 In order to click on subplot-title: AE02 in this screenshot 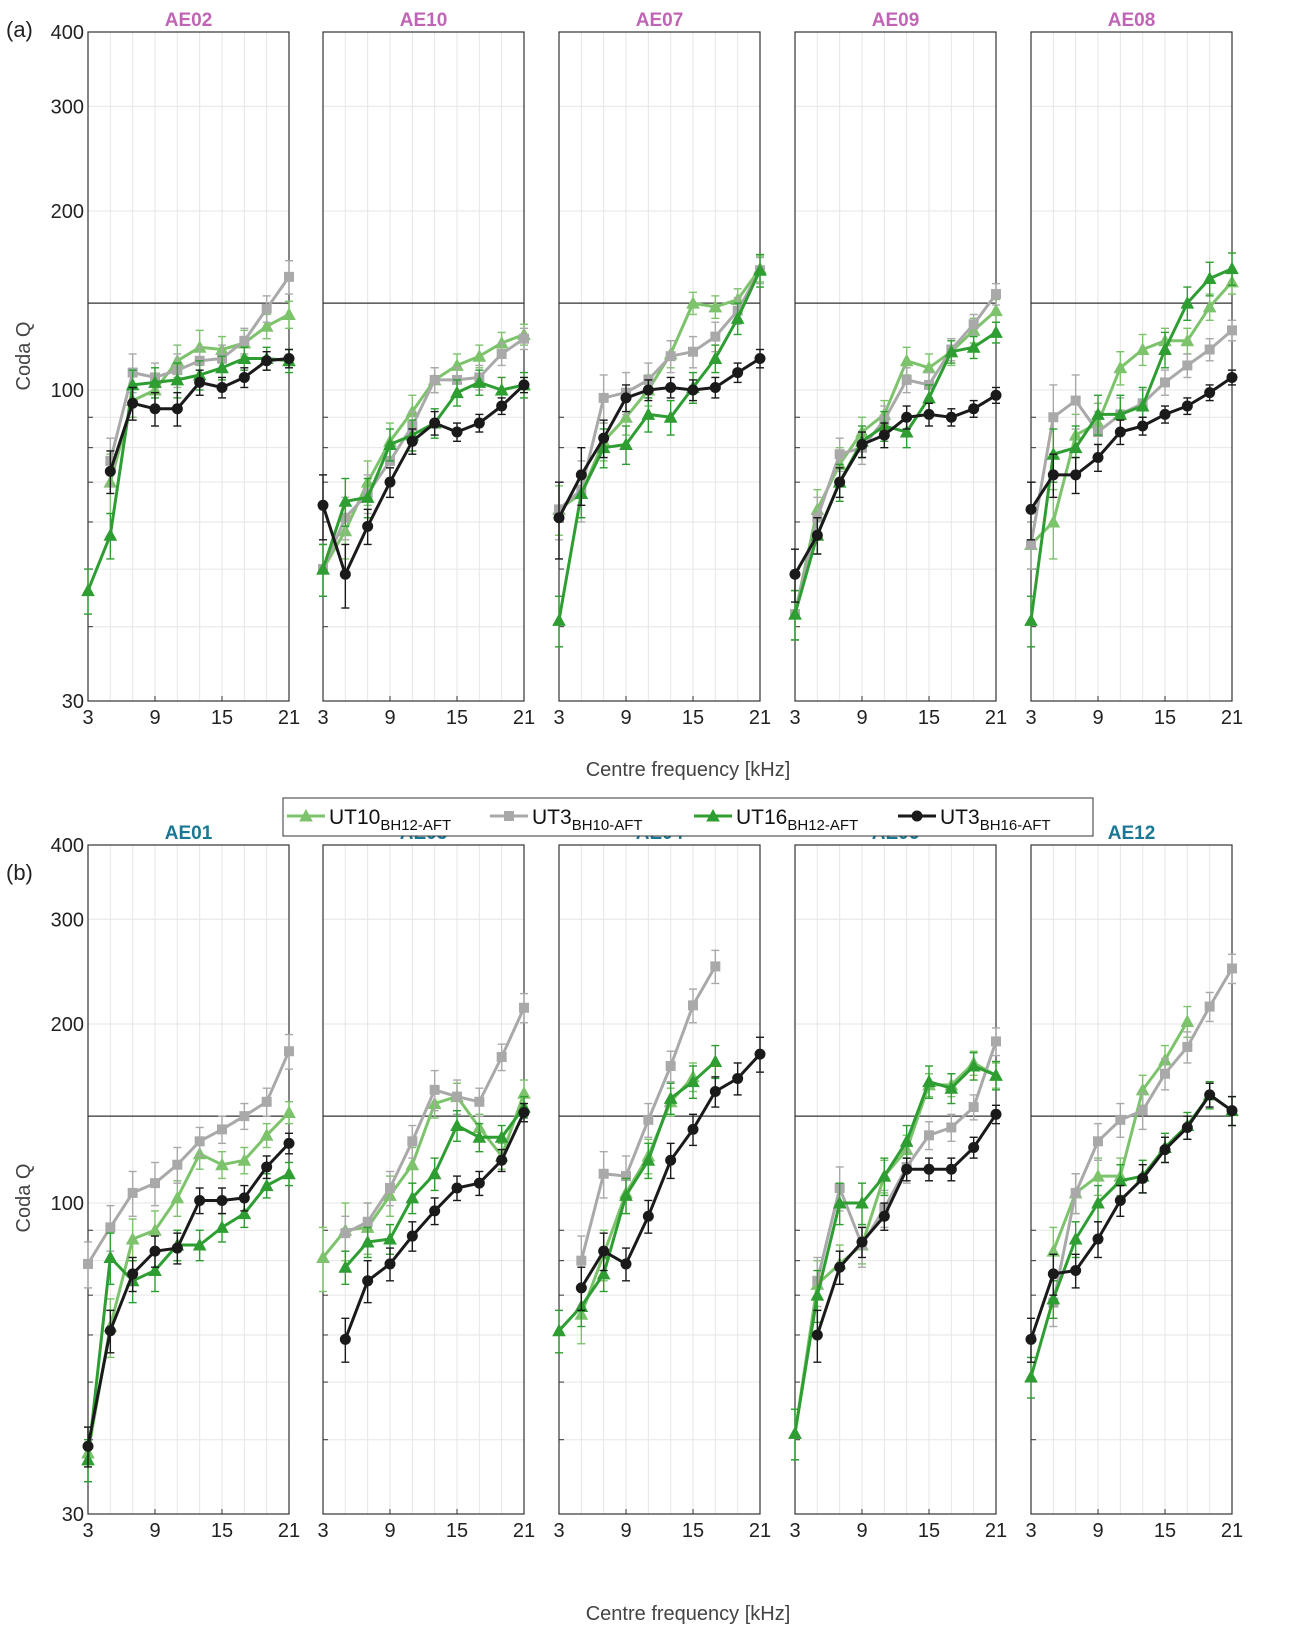, I will do `click(189, 20)`.